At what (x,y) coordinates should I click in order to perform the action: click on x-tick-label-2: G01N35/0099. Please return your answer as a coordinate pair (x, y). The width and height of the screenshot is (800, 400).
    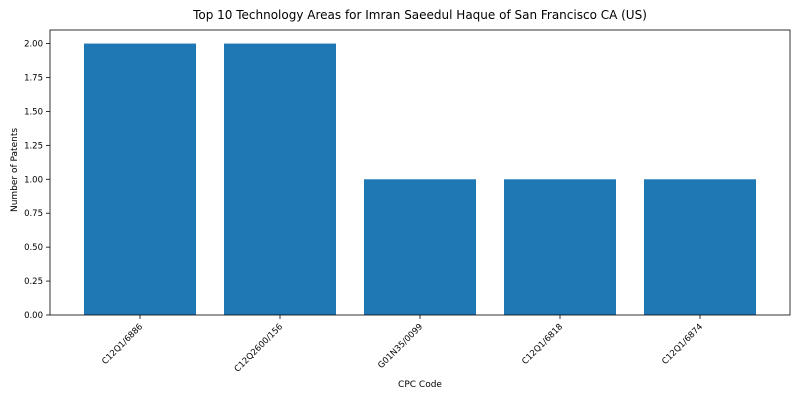
    Looking at the image, I should click on (400, 346).